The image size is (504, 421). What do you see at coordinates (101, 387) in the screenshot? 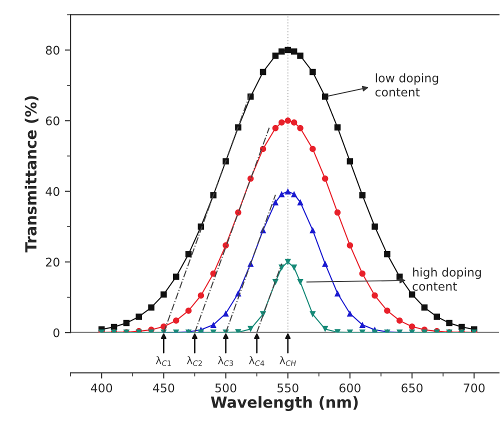
I see `x-tick-label: 400` at bounding box center [101, 387].